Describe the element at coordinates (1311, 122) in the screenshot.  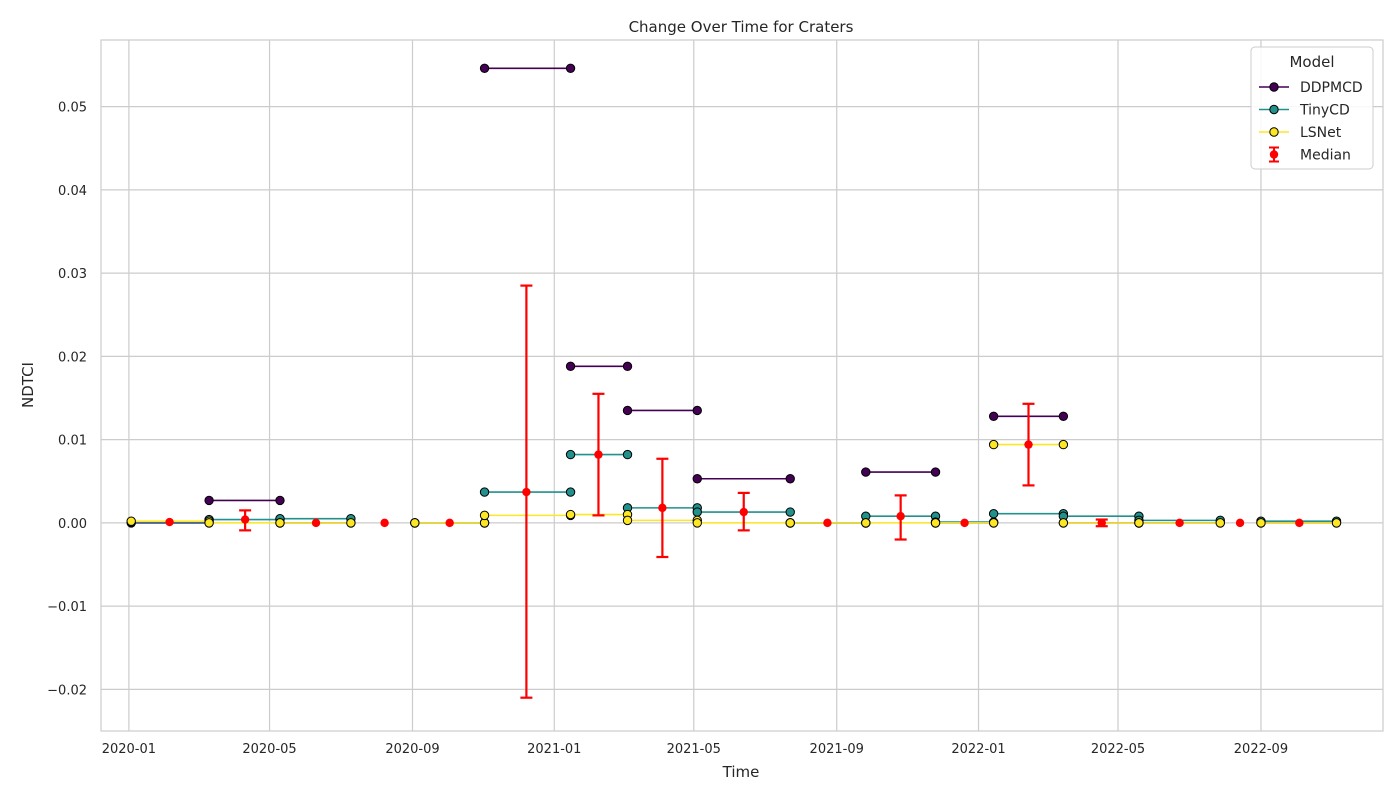
I see `legend-items: DDPMCD TinyCD LSNet Median` at that location.